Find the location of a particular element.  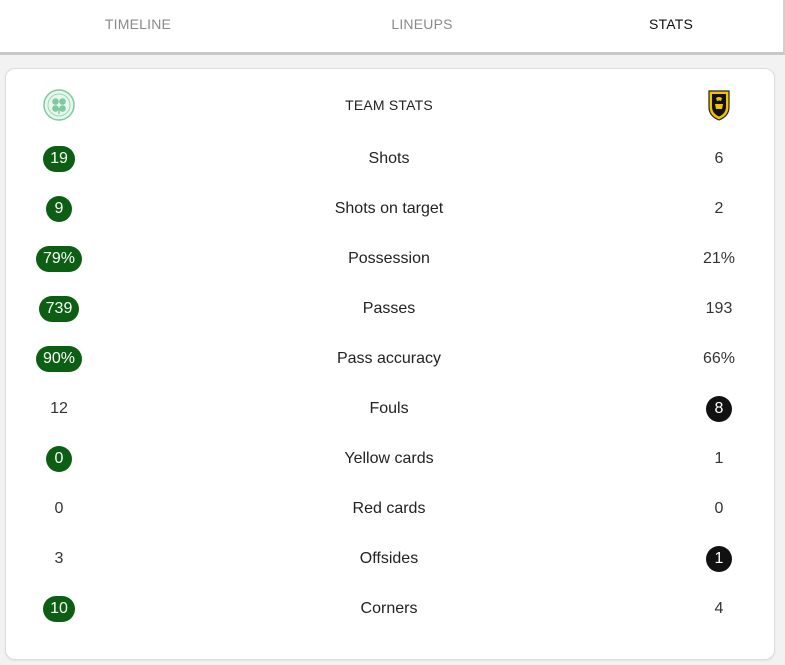

stat-label: Shots on target is located at coordinates (389, 208).